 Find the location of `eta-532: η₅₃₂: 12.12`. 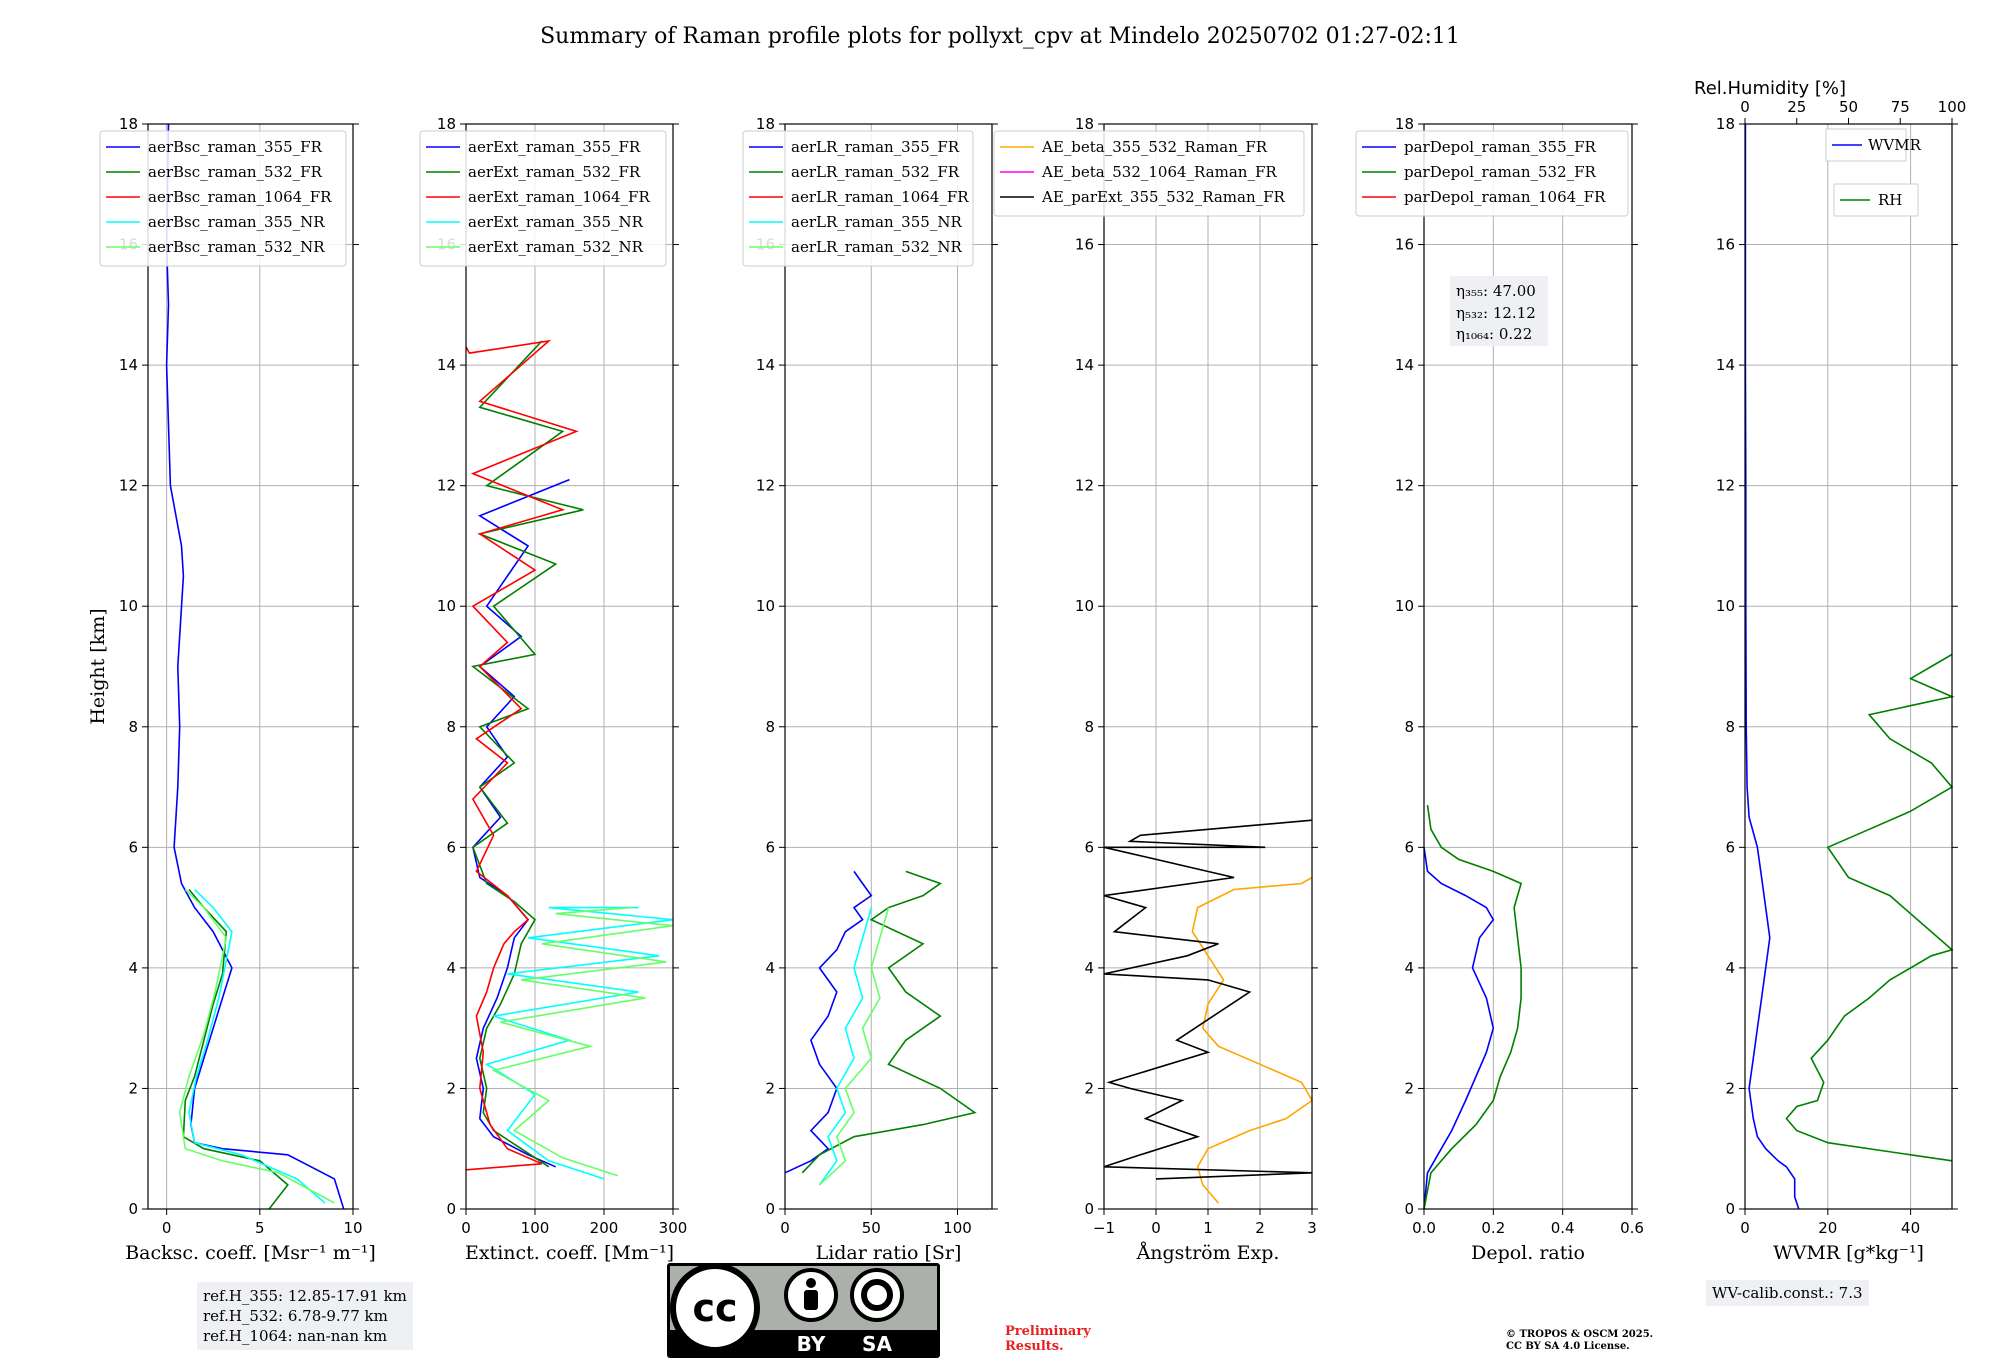

eta-532: η₅₃₂: 12.12 is located at coordinates (1496, 313).